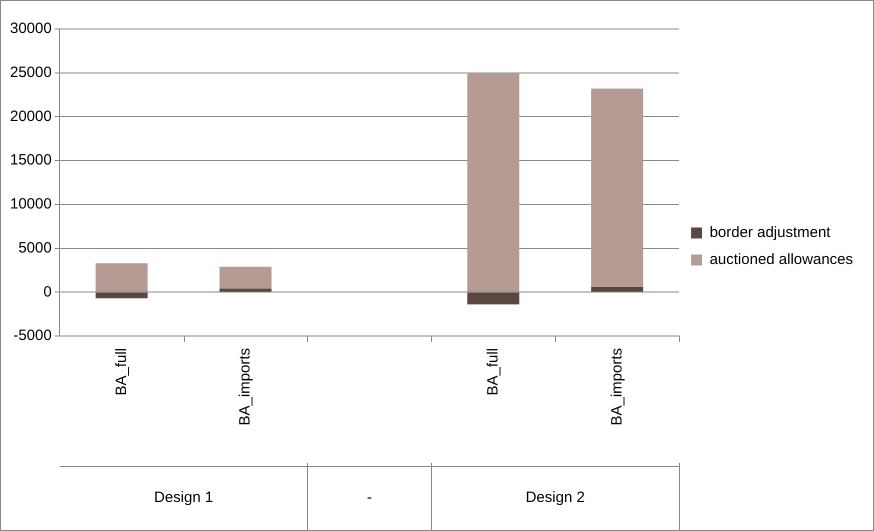  I want to click on y-tick-label: 15000, so click(31, 160).